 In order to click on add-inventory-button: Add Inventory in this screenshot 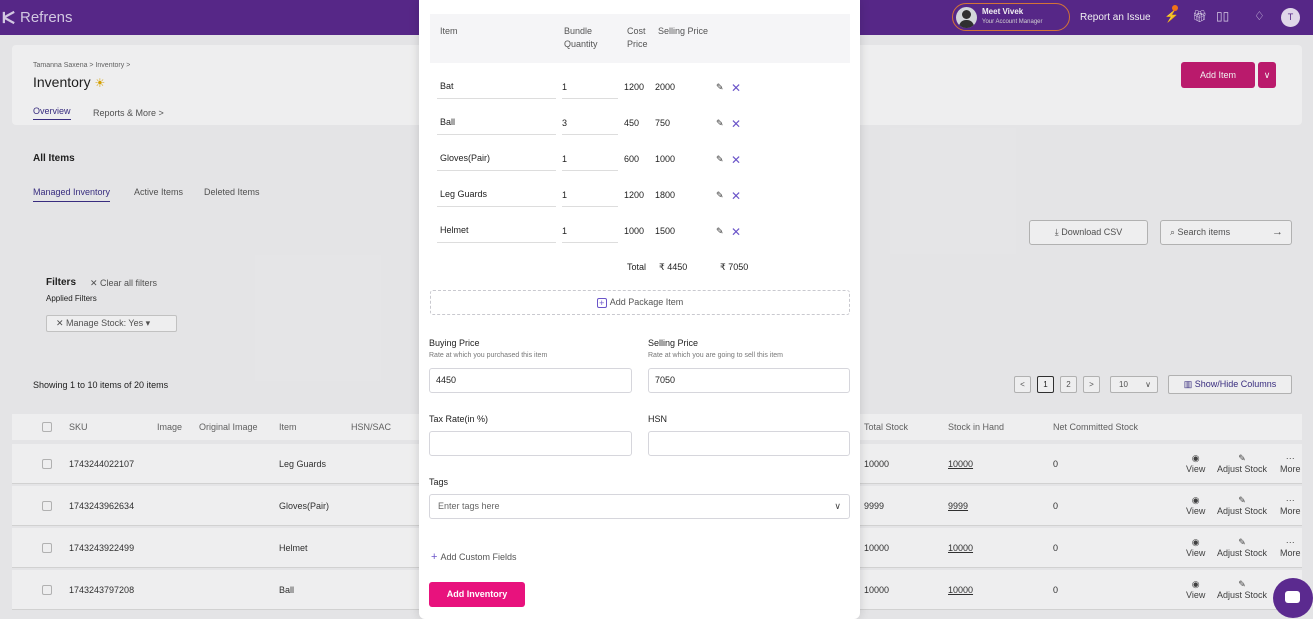, I will do `click(477, 594)`.